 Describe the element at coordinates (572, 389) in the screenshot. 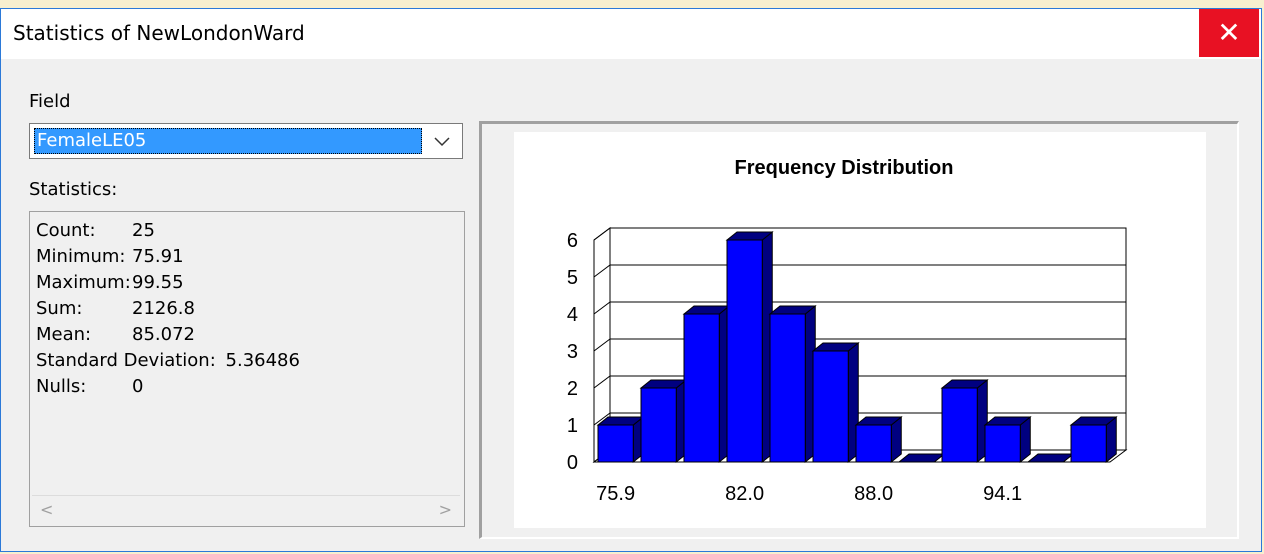

I see `y-tick-label: 2` at that location.